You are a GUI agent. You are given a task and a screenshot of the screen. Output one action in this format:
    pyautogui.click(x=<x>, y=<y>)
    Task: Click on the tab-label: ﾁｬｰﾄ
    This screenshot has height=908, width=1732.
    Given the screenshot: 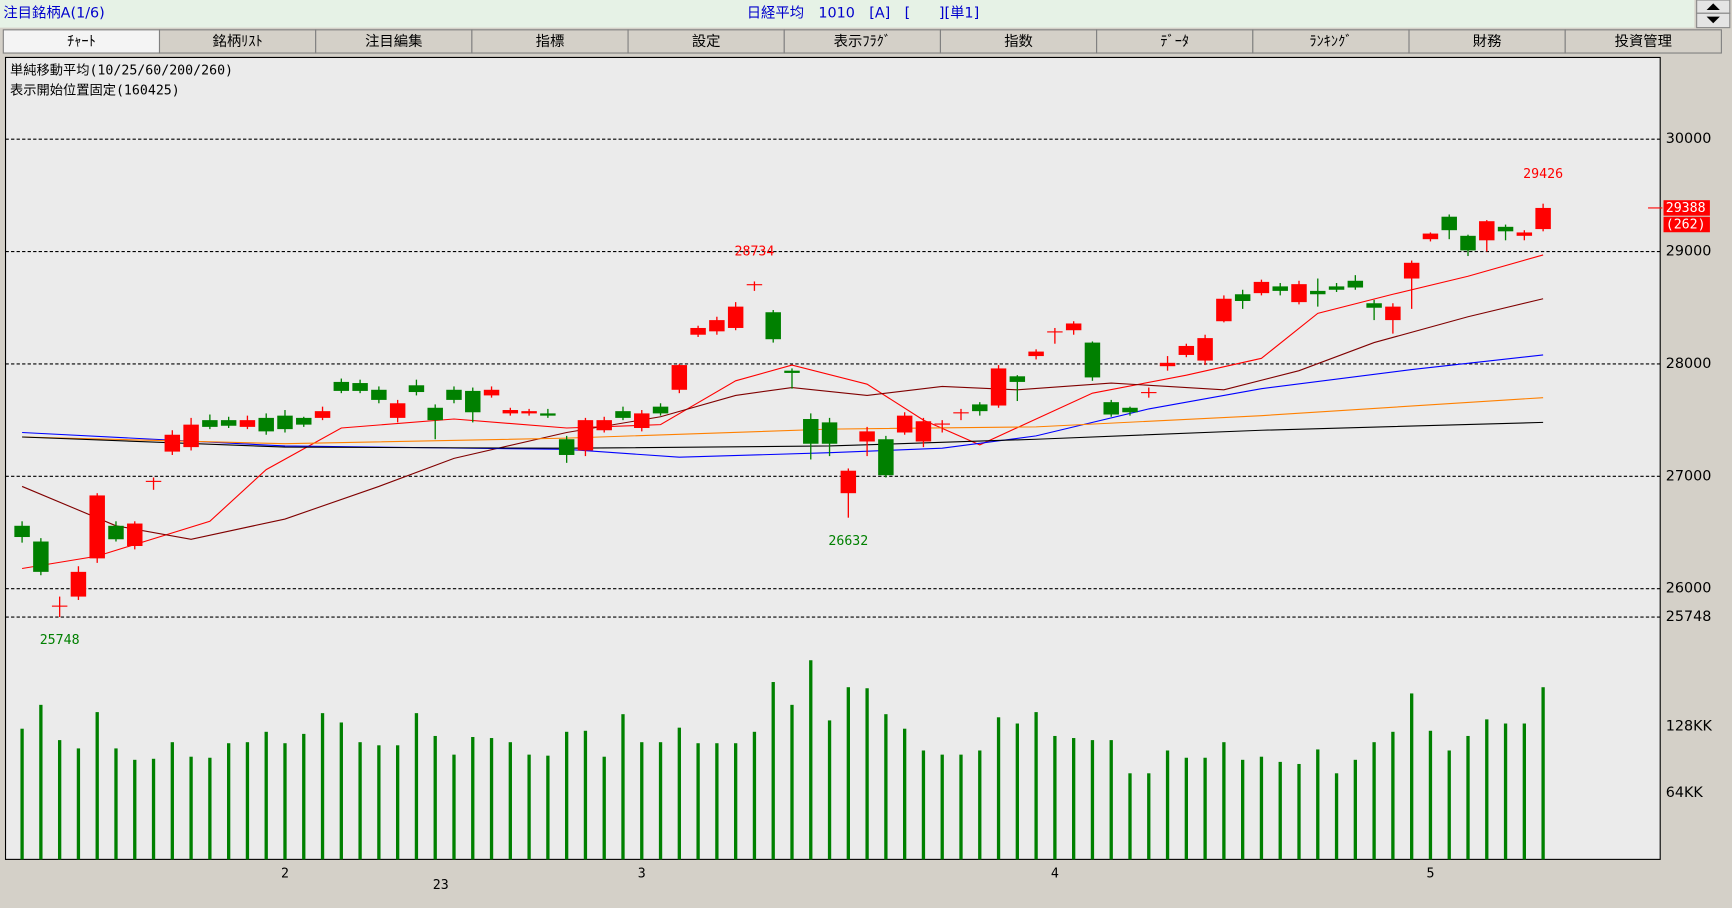 What is the action you would take?
    pyautogui.click(x=81, y=42)
    